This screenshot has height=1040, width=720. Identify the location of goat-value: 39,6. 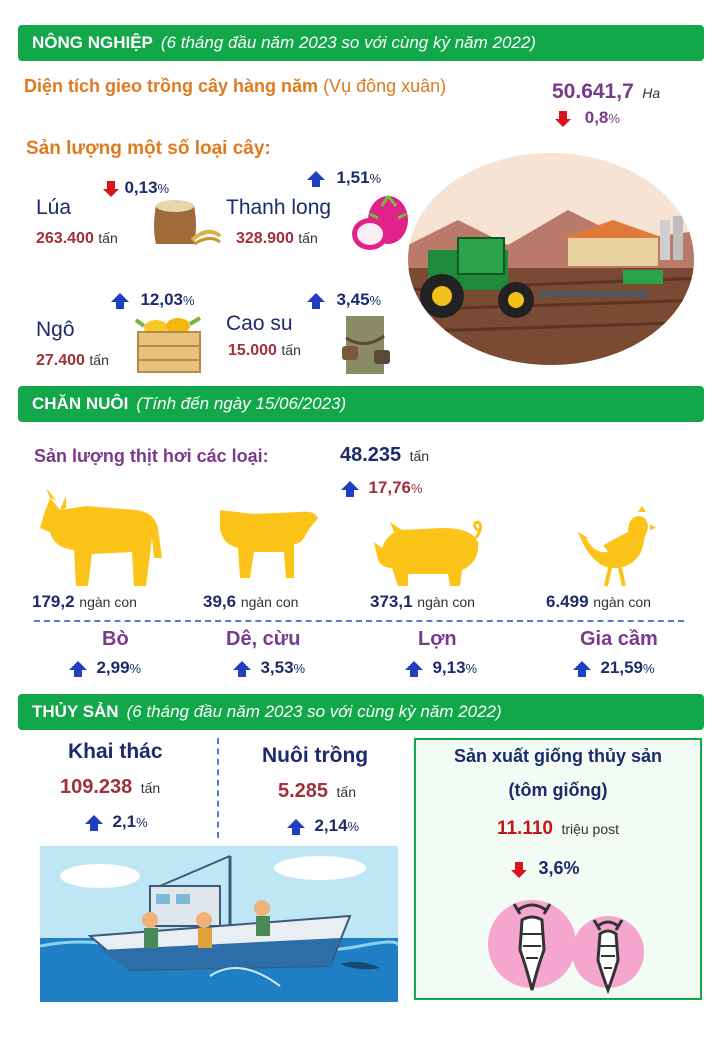
(220, 601).